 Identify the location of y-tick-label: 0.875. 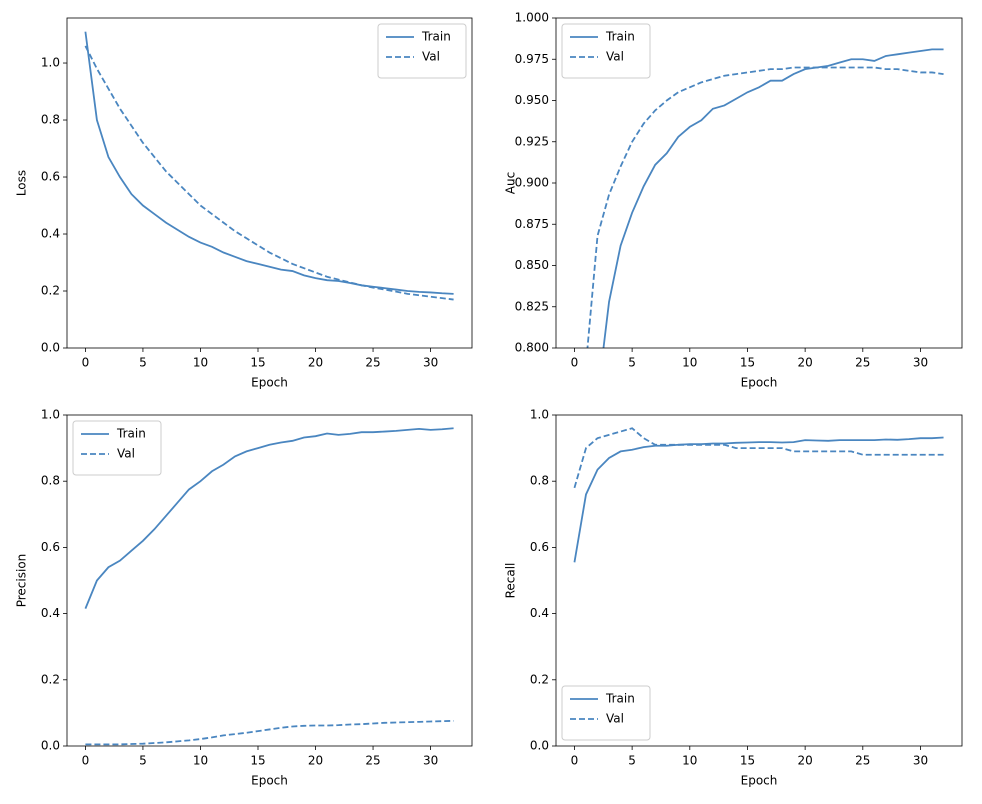
(532, 224).